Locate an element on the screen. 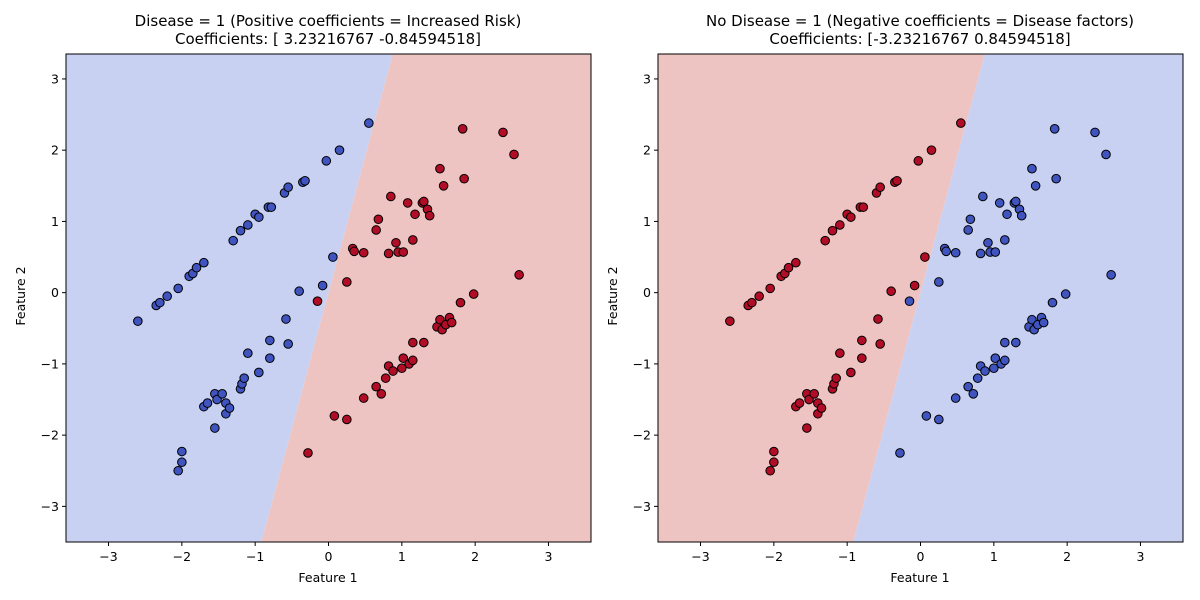  left-x-axis-label: Feature 1 is located at coordinates (327, 577).